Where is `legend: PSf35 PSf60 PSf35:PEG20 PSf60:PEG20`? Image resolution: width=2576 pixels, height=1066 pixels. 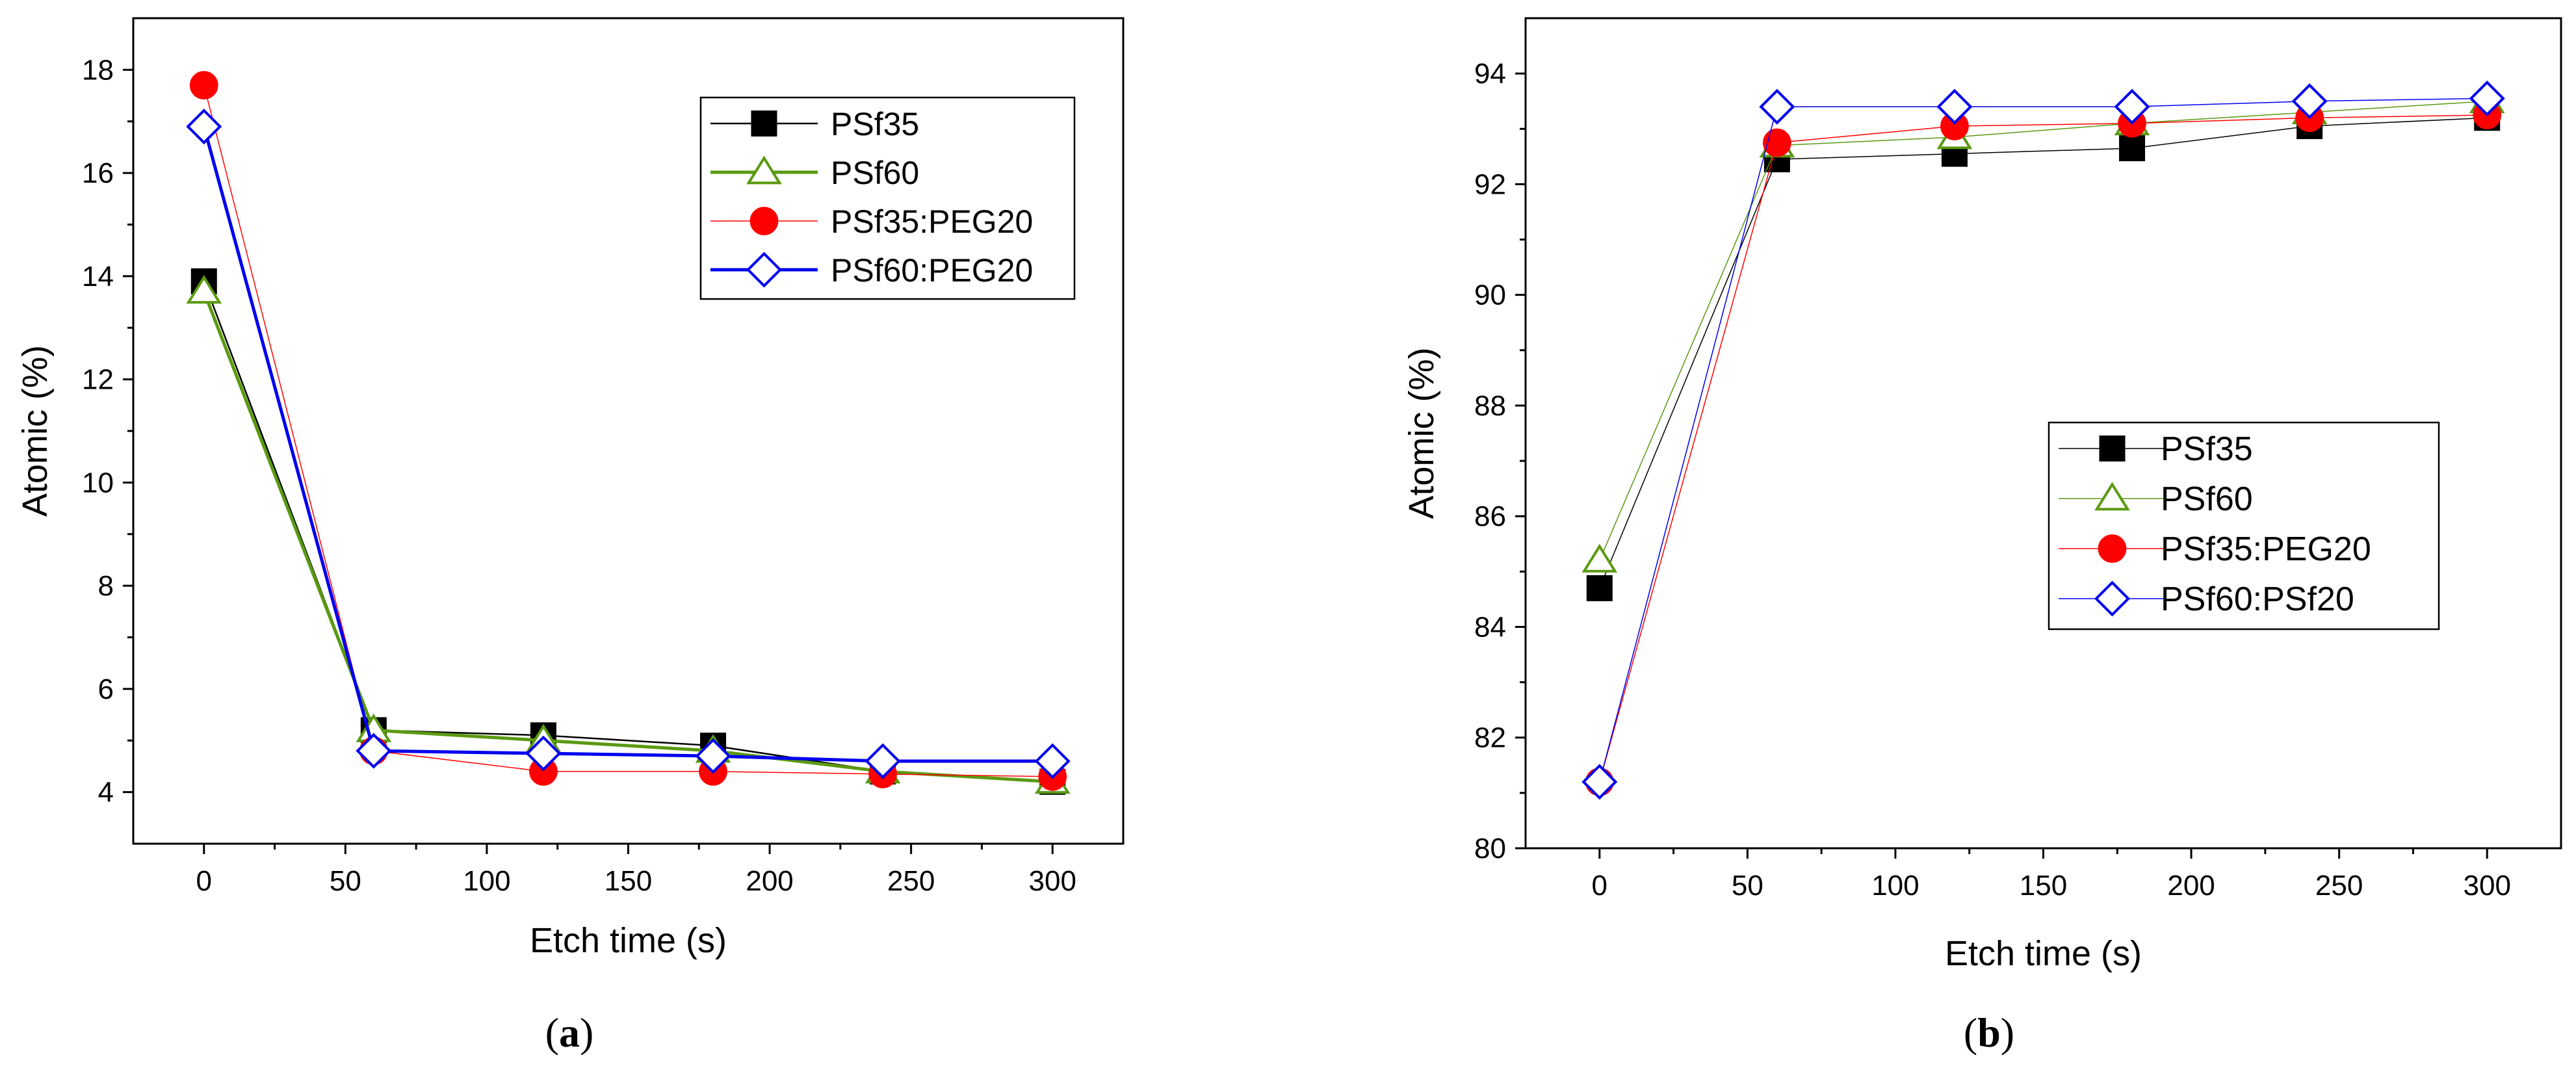 legend: PSf35 PSf60 PSf35:PEG20 PSf60:PEG20 is located at coordinates (887, 198).